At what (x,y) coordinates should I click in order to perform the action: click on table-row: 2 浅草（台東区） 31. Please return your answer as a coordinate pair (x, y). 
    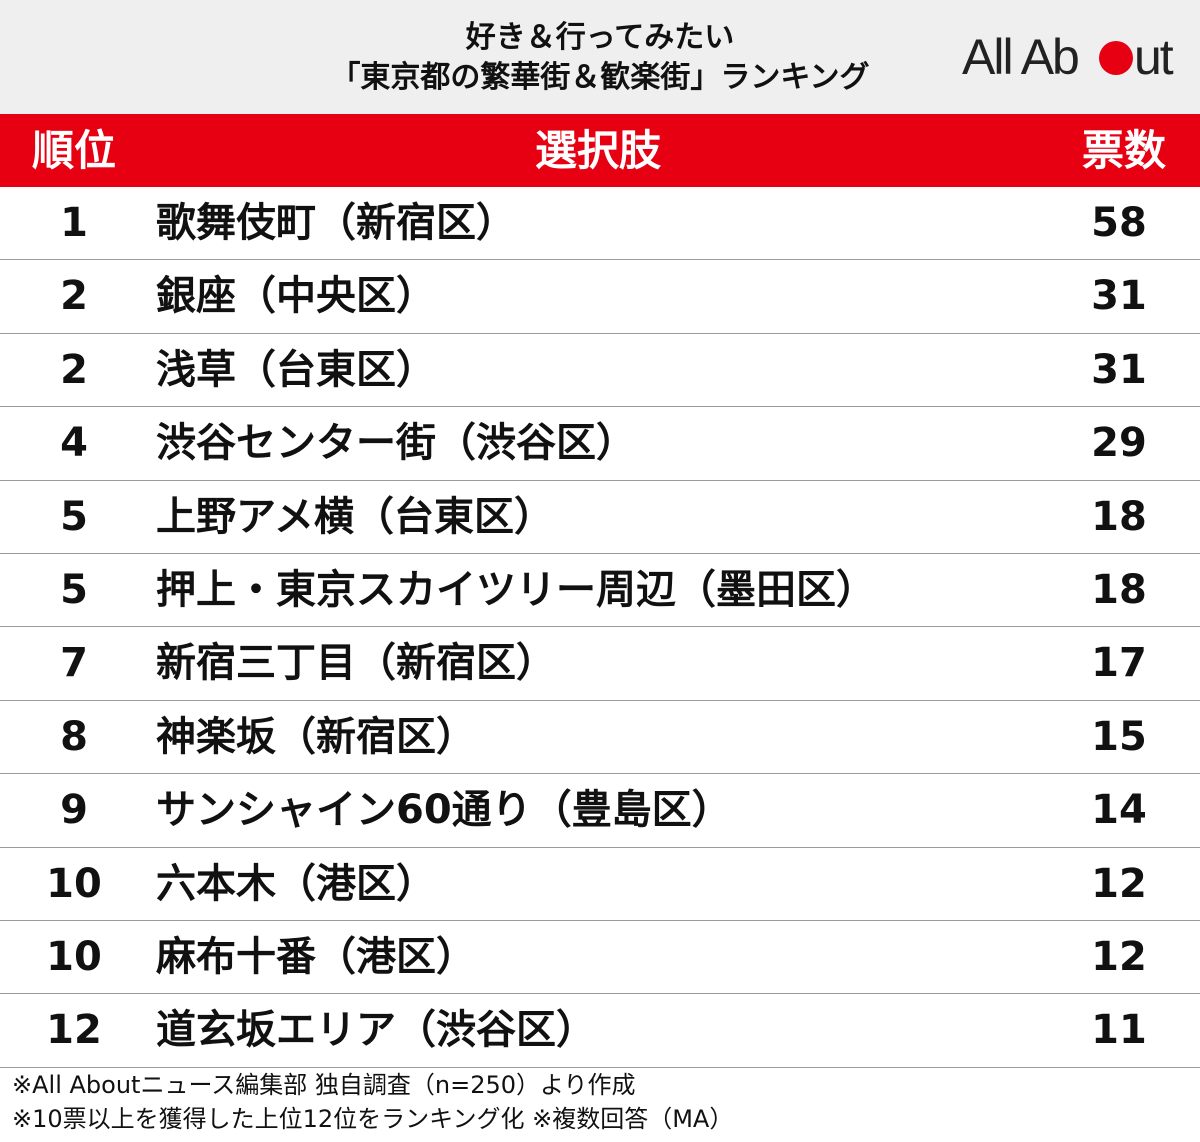
    Looking at the image, I should click on (600, 371).